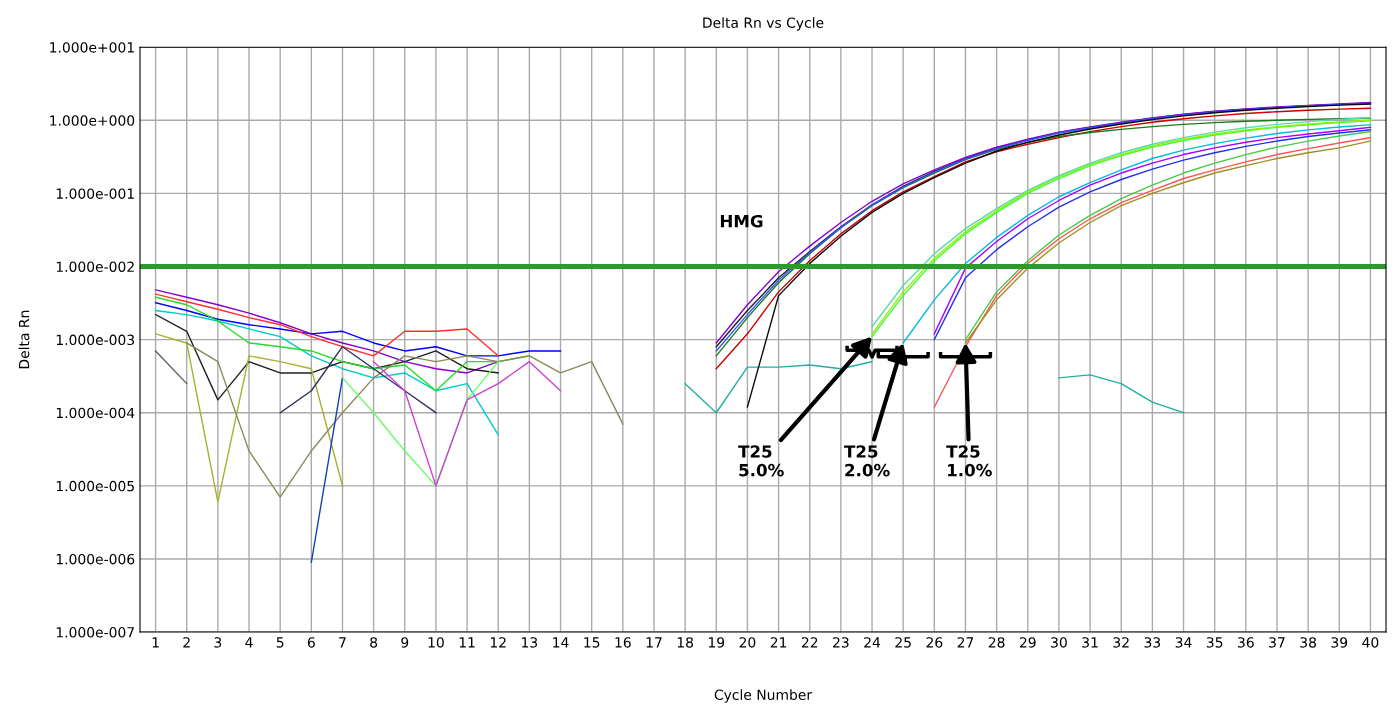 The width and height of the screenshot is (1400, 715). What do you see at coordinates (498, 642) in the screenshot?
I see `x-tick-label: 12` at bounding box center [498, 642].